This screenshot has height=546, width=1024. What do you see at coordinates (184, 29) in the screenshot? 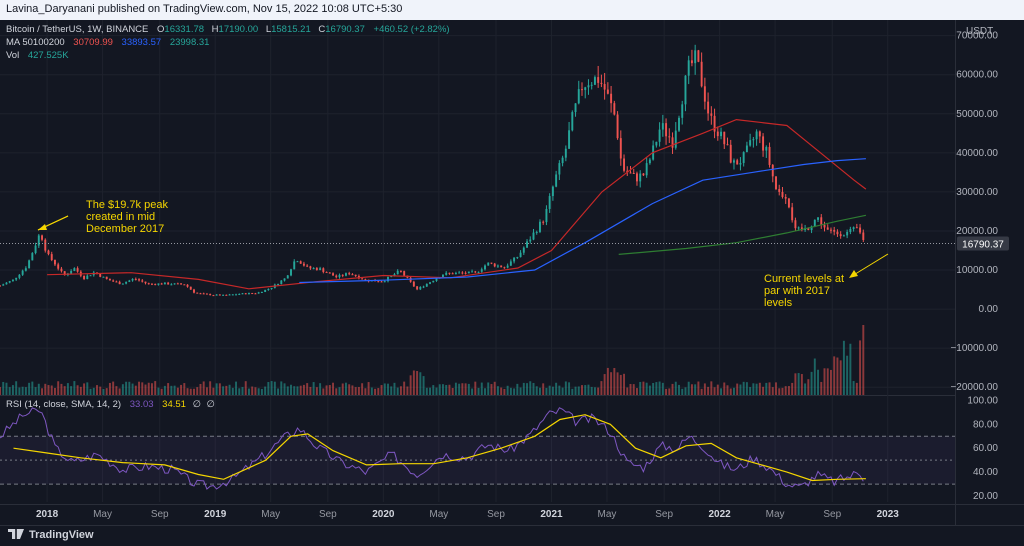
I see `legend-open: 16331.78` at bounding box center [184, 29].